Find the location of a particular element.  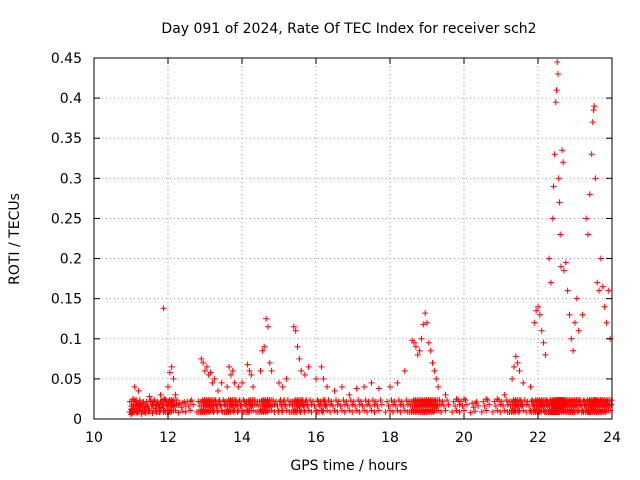

y-tick-label: 0.4 is located at coordinates (71, 99).